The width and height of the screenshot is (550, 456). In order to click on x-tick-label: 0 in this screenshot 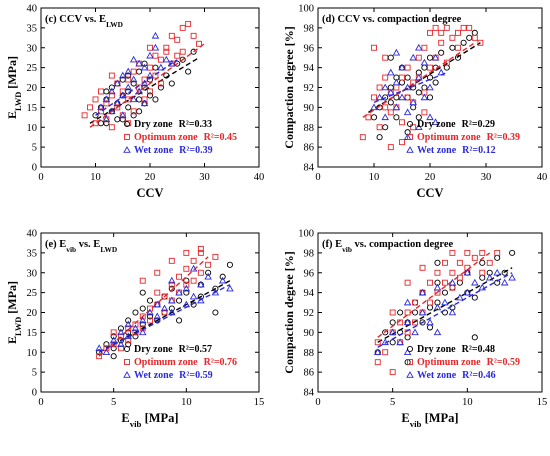, I will do `click(40, 177)`.